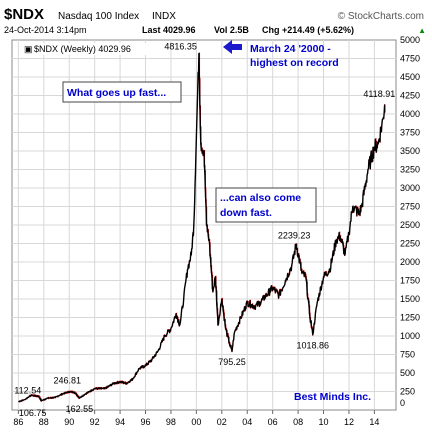 The height and width of the screenshot is (436, 432). Describe the element at coordinates (410, 170) in the screenshot. I see `y-tick-label: 3250` at that location.